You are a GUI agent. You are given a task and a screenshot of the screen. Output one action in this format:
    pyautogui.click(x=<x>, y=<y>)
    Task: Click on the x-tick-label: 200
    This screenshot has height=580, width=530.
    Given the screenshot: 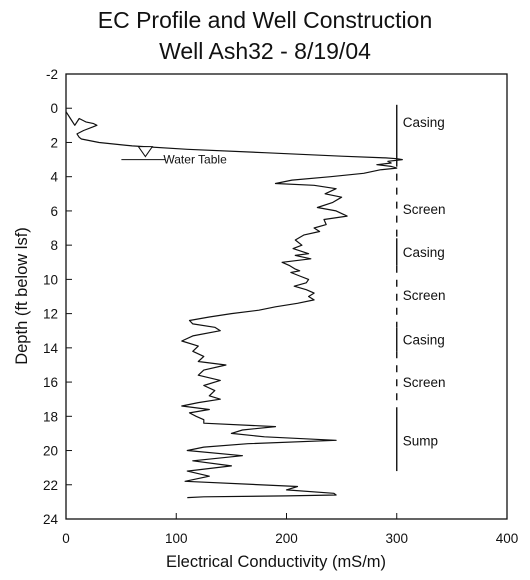 What is the action you would take?
    pyautogui.click(x=286, y=538)
    